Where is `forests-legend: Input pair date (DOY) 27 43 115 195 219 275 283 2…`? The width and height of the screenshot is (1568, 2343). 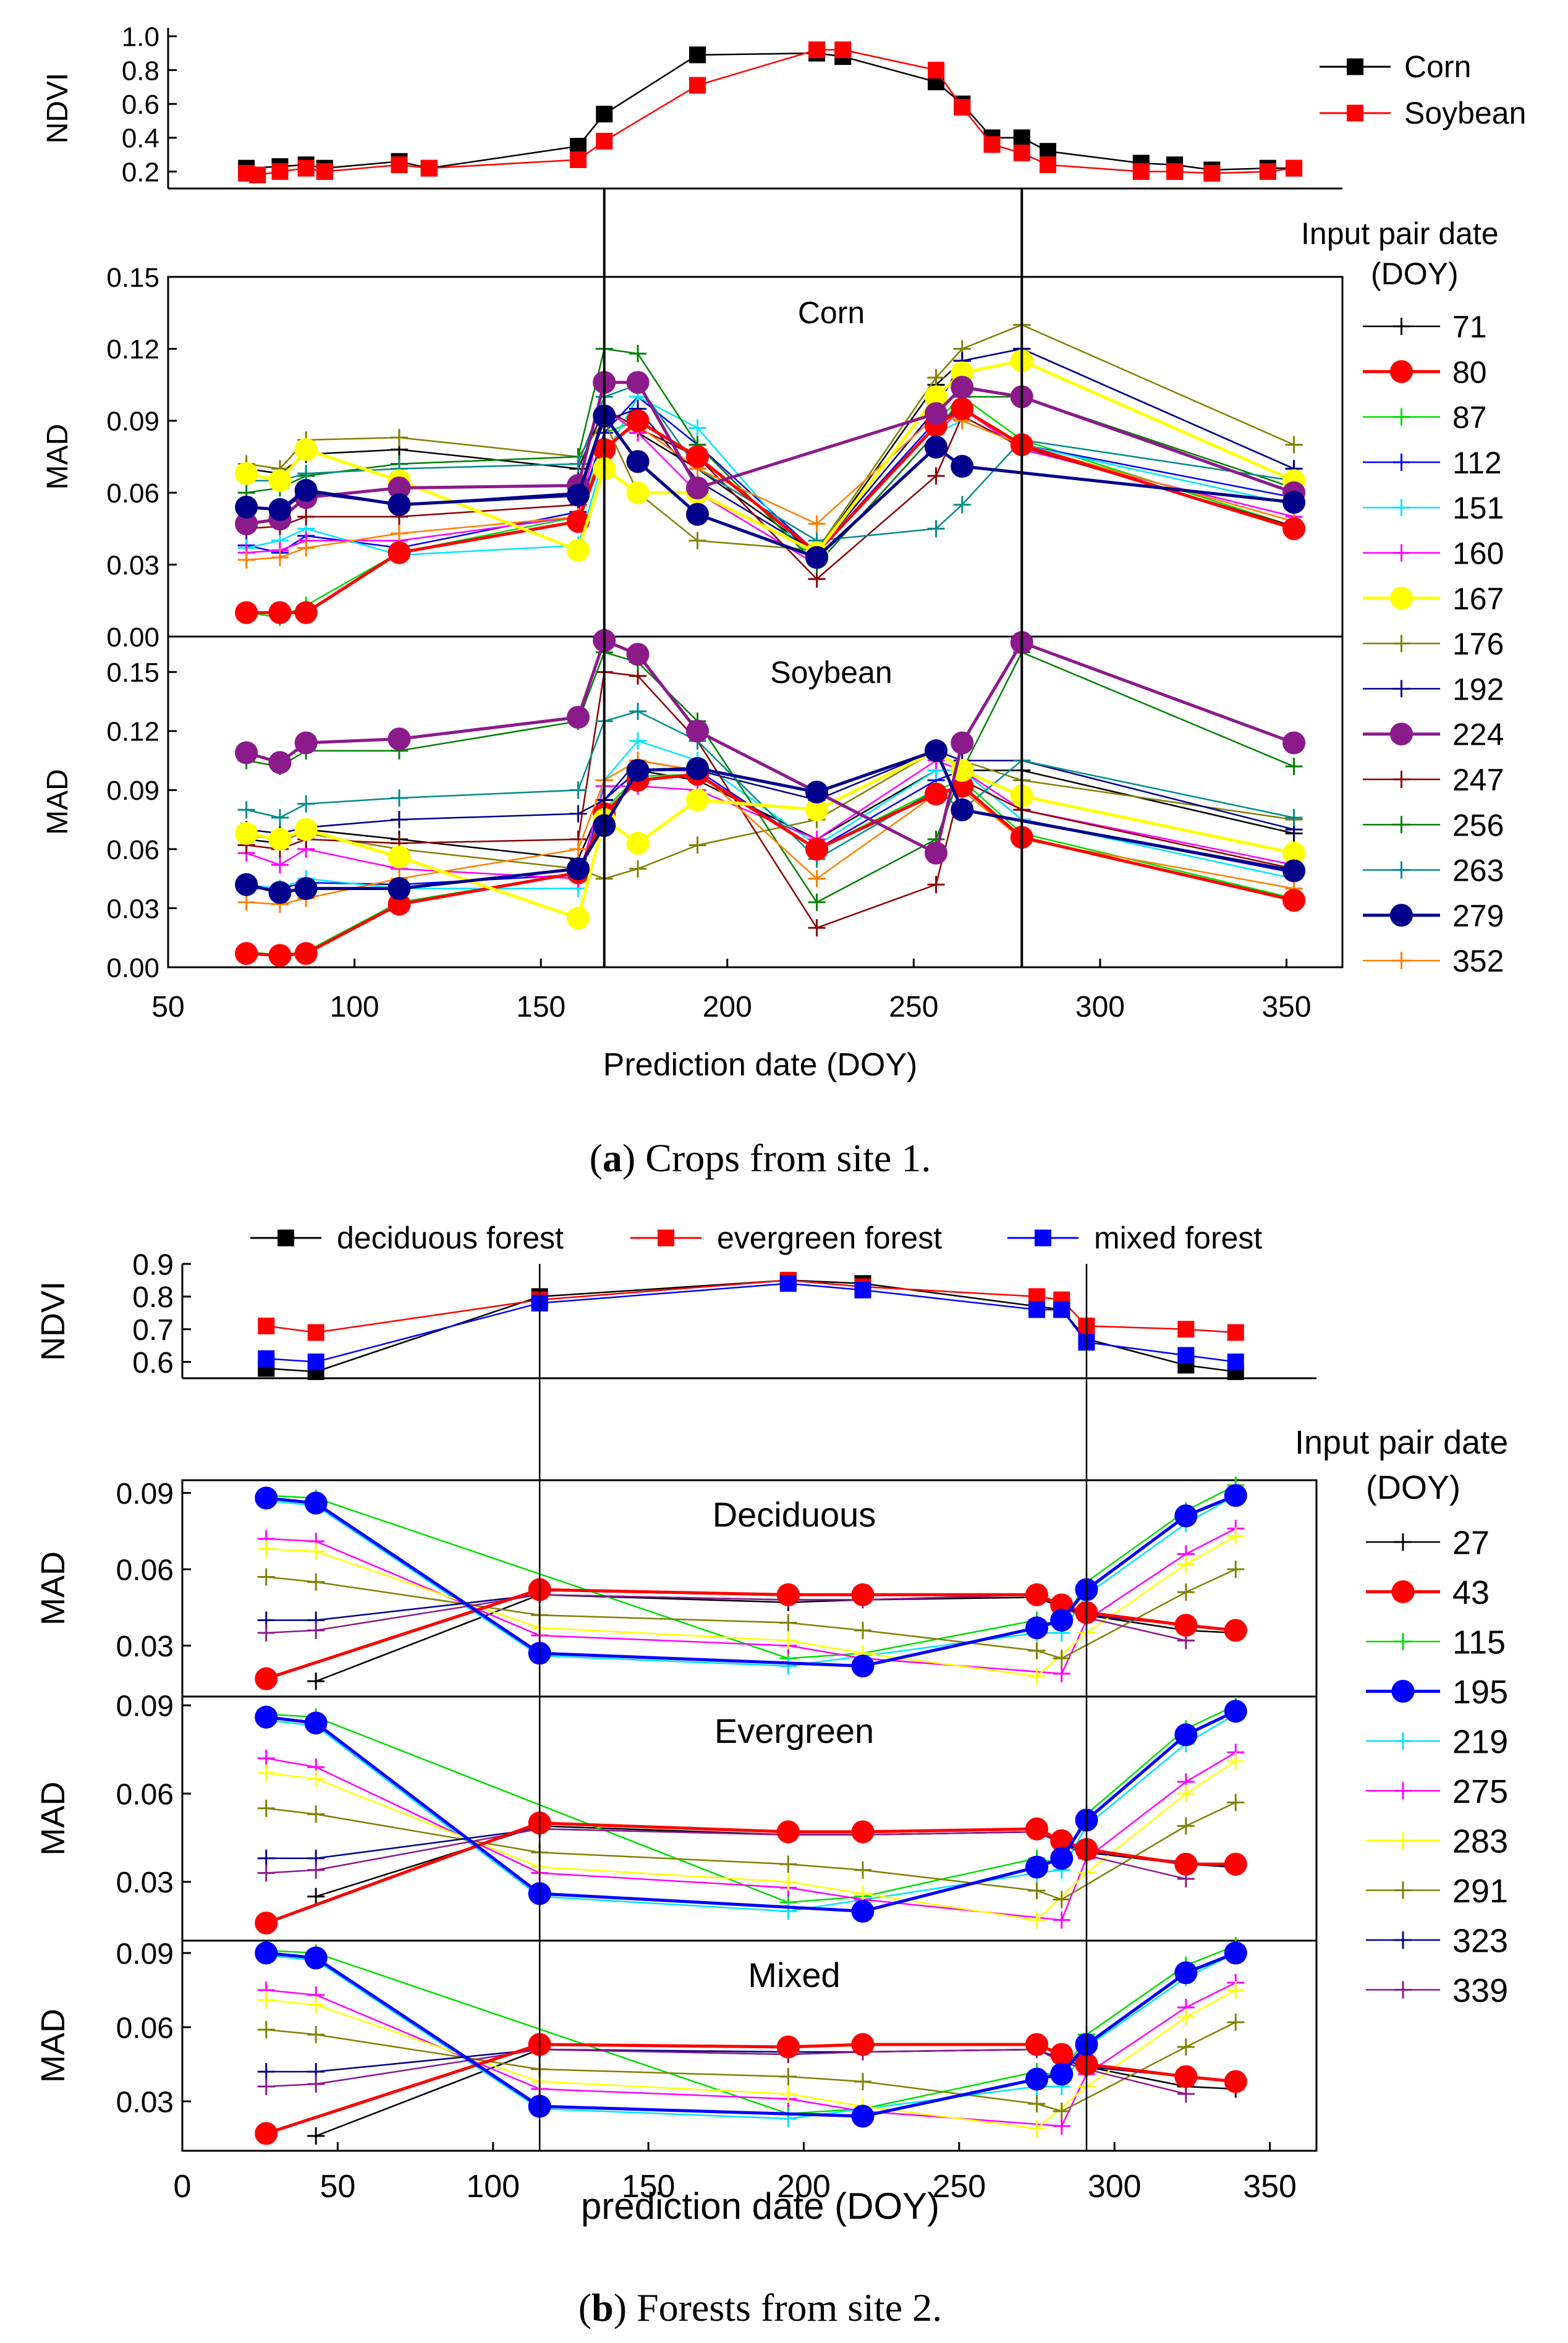
forests-legend: Input pair date (DOY) 27 43 115 195 219 275 283 2… is located at coordinates (1402, 1717).